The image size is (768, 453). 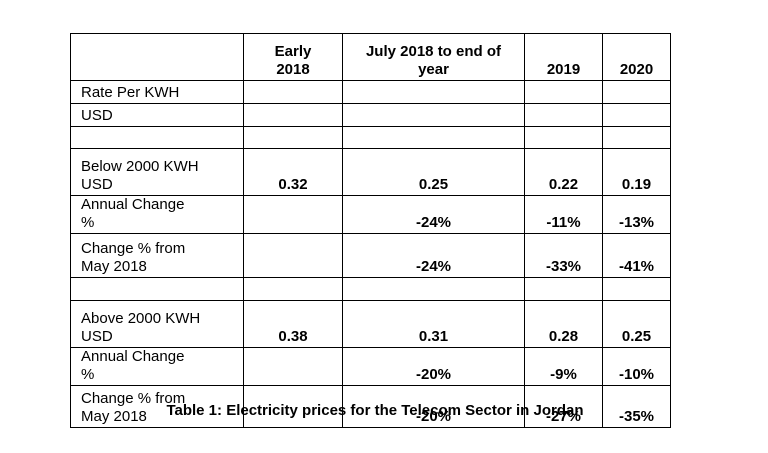 I want to click on data-row: Below 2000 KWH USD 0.32 0.25 0.22 0.19, so click(x=370, y=172).